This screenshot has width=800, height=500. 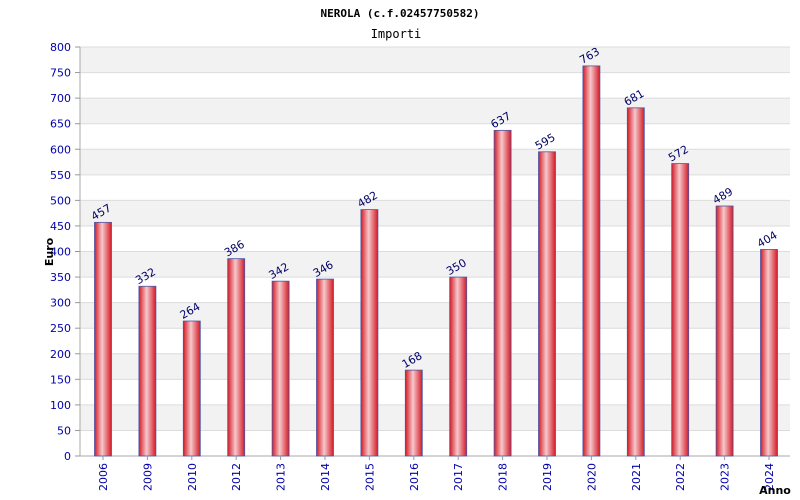 I want to click on bar-2022, so click(x=680, y=310).